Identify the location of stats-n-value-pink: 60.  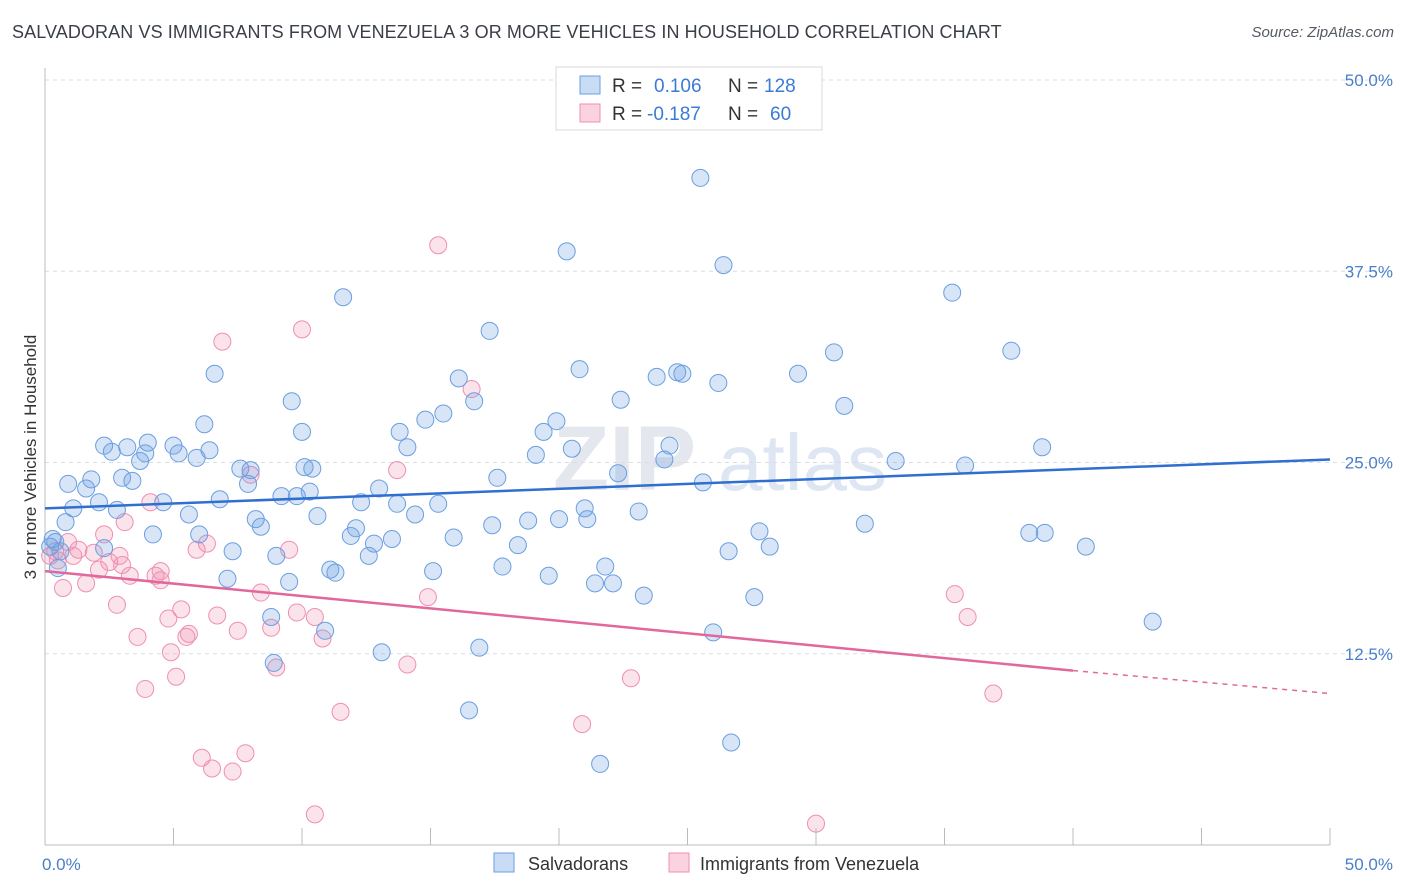
(780, 114).